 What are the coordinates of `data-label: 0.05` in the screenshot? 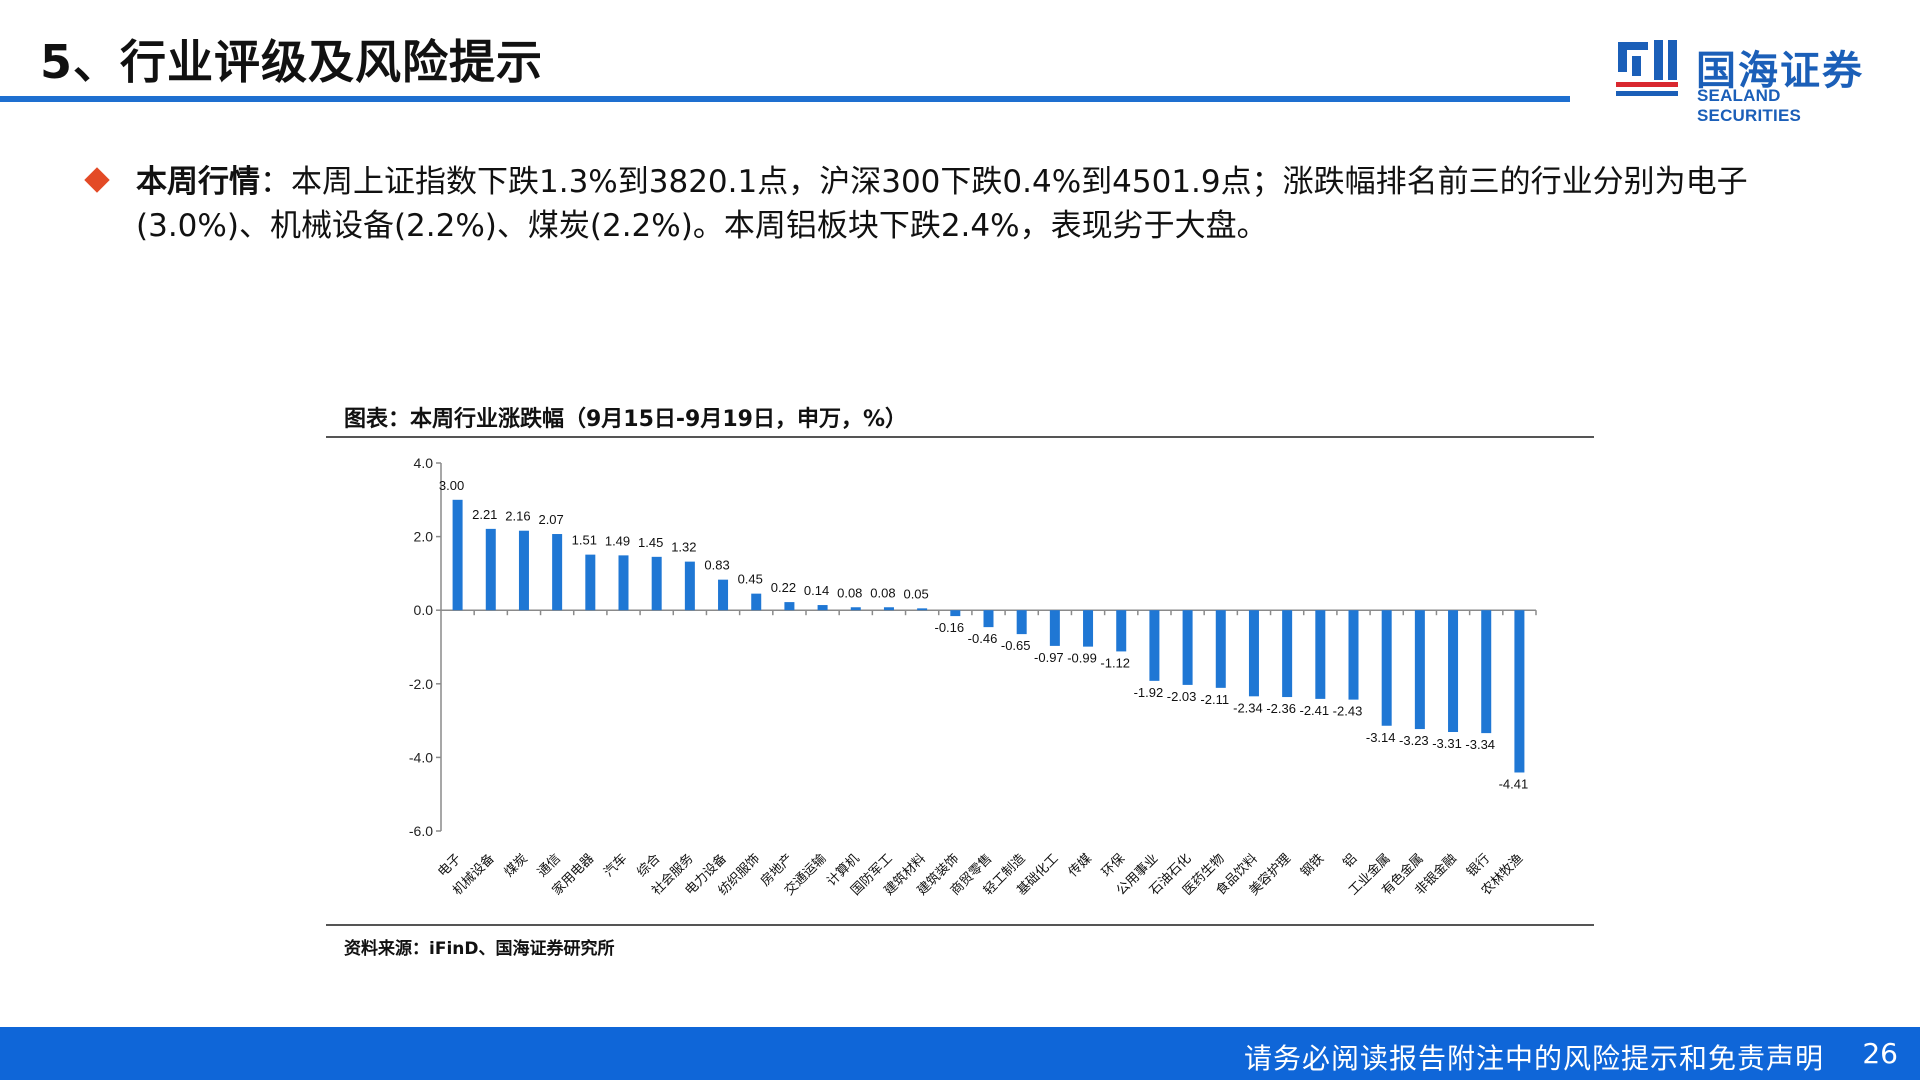 It's located at (915, 593).